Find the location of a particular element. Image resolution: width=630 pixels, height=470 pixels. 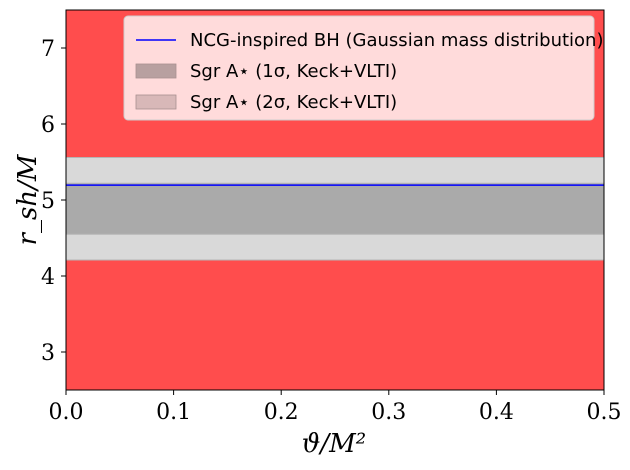

y-tick-label: 5 is located at coordinates (48, 201).